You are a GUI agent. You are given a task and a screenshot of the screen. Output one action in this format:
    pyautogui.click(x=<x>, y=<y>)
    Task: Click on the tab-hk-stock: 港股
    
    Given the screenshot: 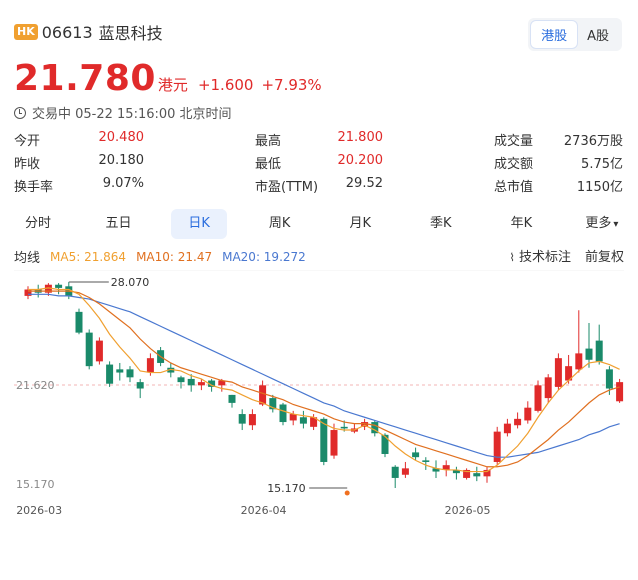 What is the action you would take?
    pyautogui.click(x=554, y=34)
    